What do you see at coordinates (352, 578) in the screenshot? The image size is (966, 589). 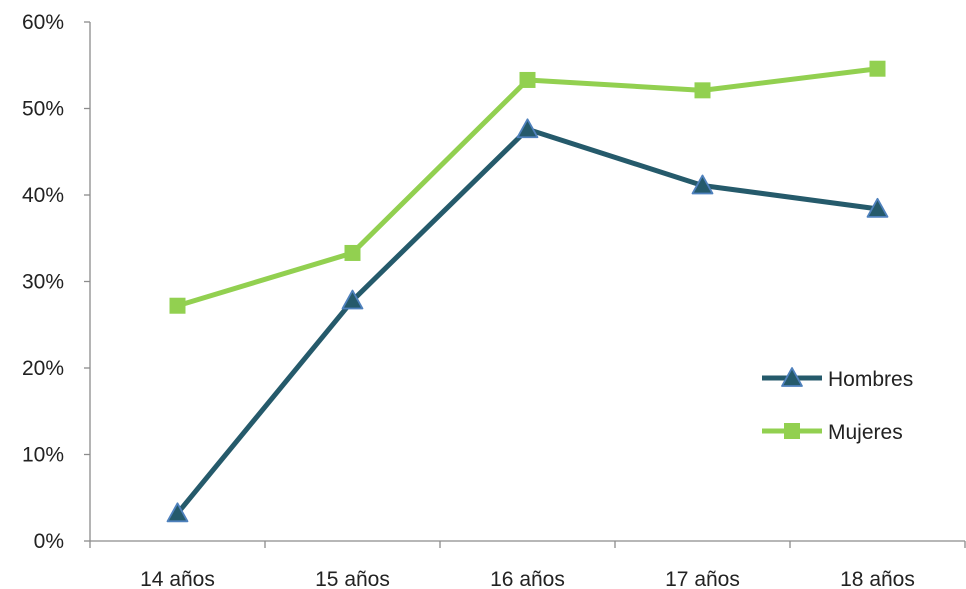 I see `x-tick-label: 15 años` at bounding box center [352, 578].